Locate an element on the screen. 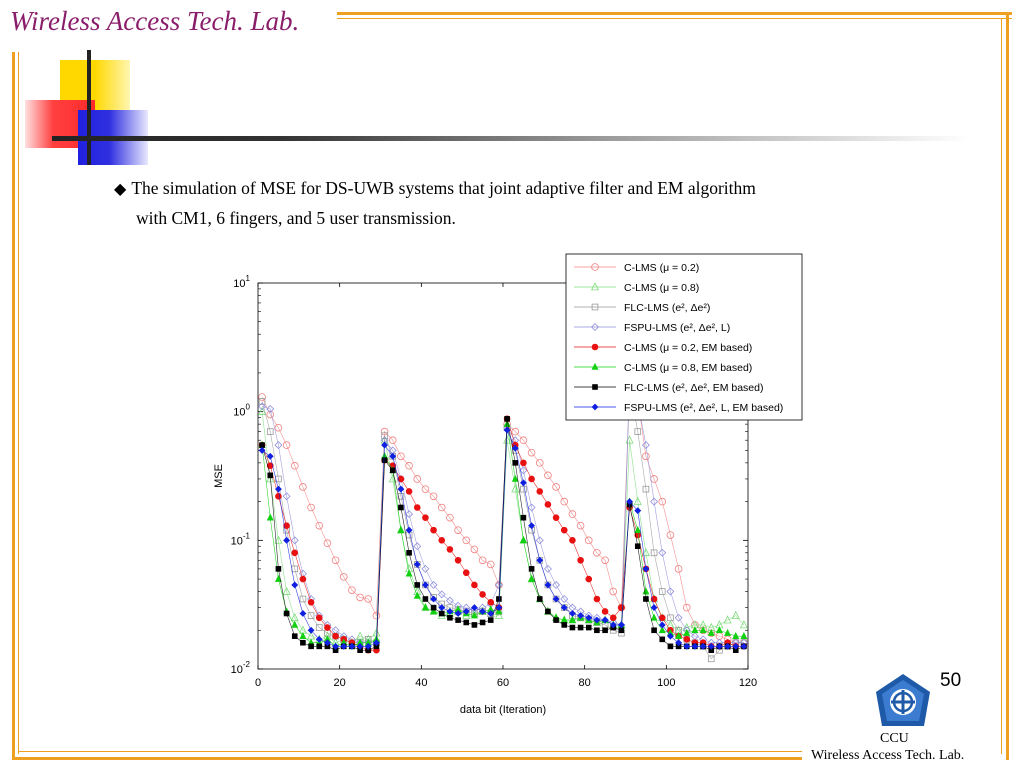  top-border-thin is located at coordinates (674, 18).